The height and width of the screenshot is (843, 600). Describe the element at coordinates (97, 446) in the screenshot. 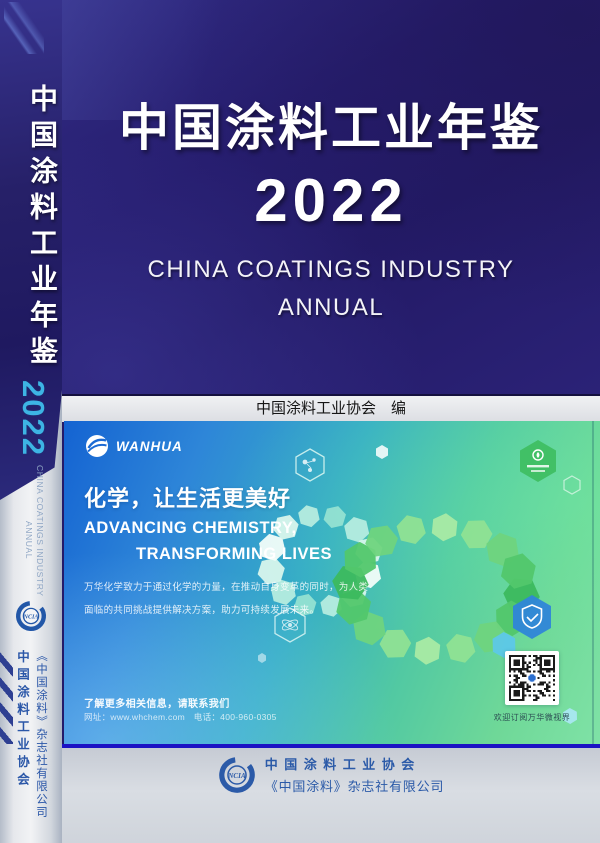

I see `wanhua-logo-icon` at that location.